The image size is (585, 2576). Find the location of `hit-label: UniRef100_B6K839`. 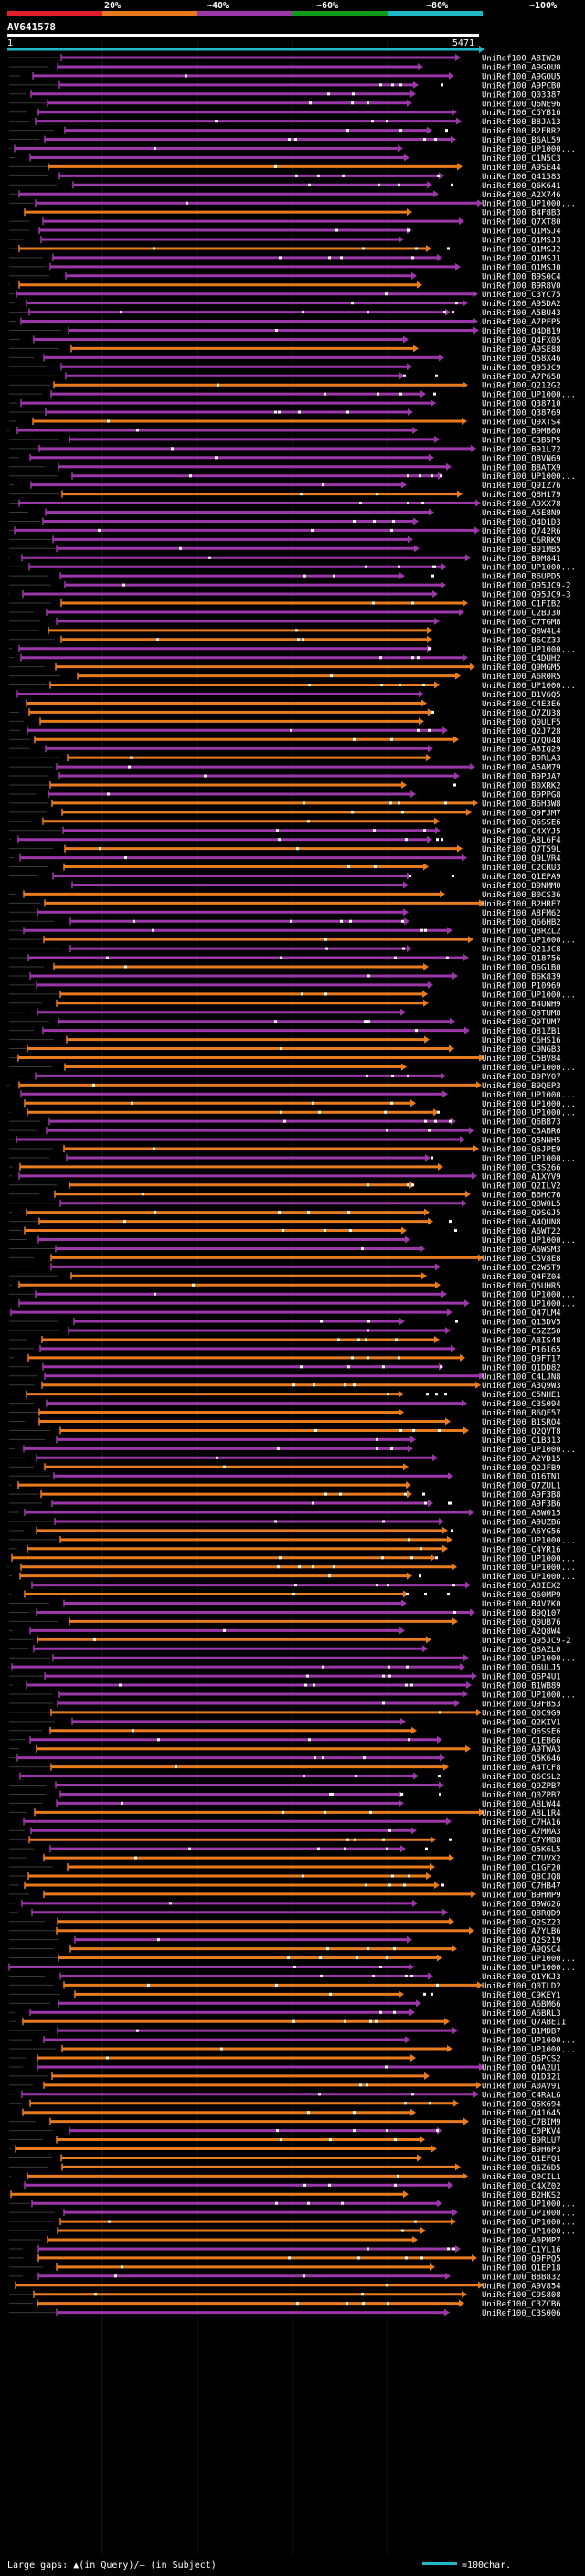

hit-label: UniRef100_B6K839 is located at coordinates (521, 976).